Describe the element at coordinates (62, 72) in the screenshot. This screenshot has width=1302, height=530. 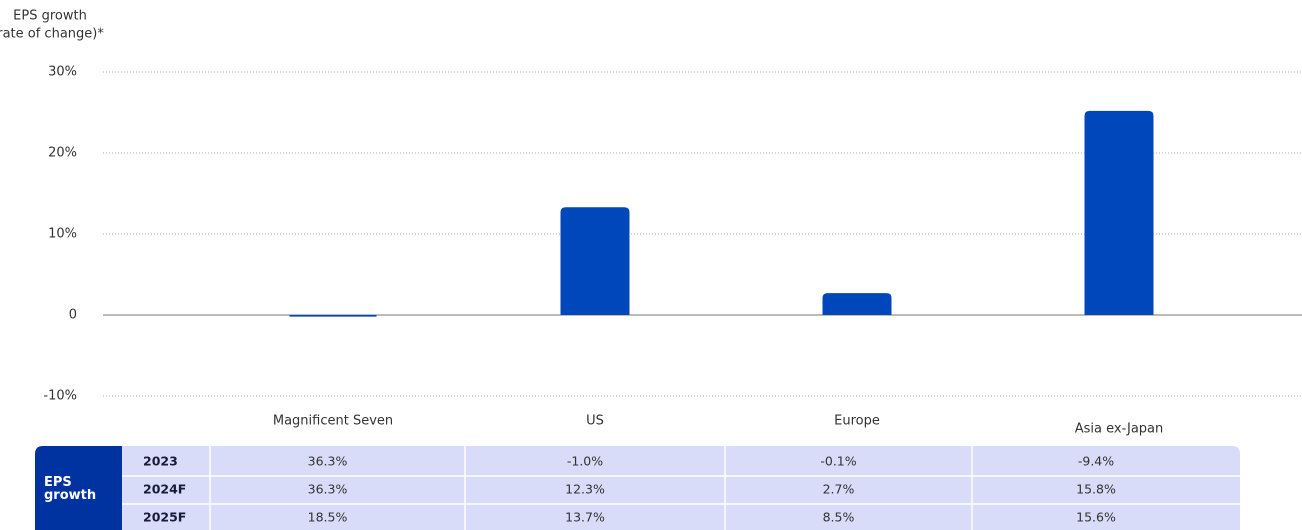
I see `y-tick-label: 30%` at that location.